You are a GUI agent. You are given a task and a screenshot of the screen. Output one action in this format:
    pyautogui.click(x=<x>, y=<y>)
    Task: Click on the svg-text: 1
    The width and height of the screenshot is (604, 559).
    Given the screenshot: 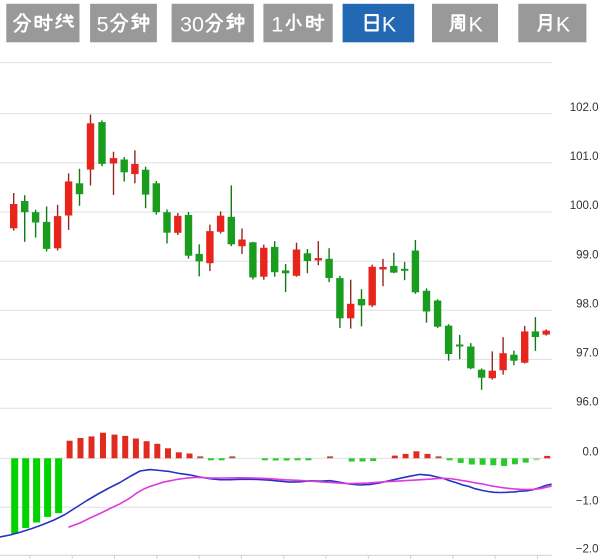 What is the action you would take?
    pyautogui.click(x=277, y=24)
    